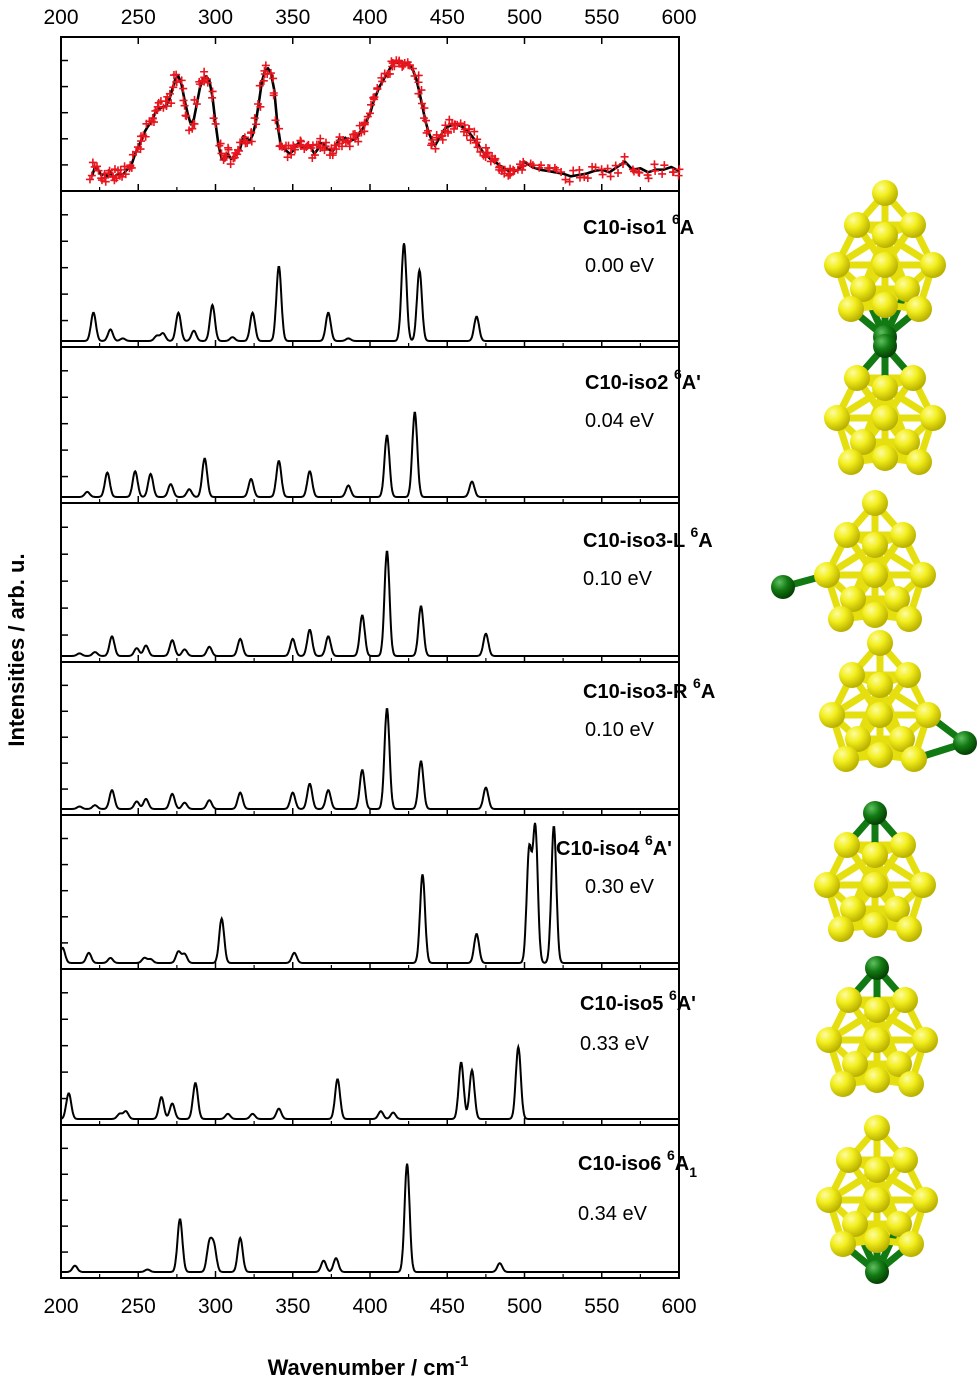  I want to click on spectrum-c10-iso2, so click(370, 454).